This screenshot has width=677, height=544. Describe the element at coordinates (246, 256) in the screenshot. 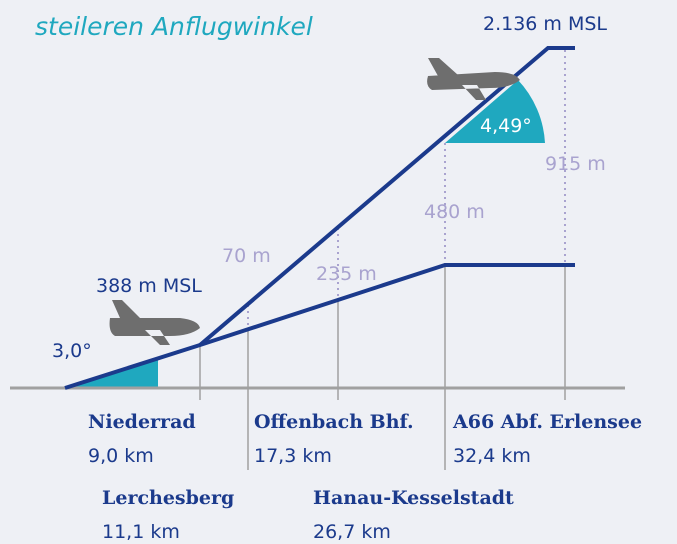

I see `height-label: 70 m` at that location.